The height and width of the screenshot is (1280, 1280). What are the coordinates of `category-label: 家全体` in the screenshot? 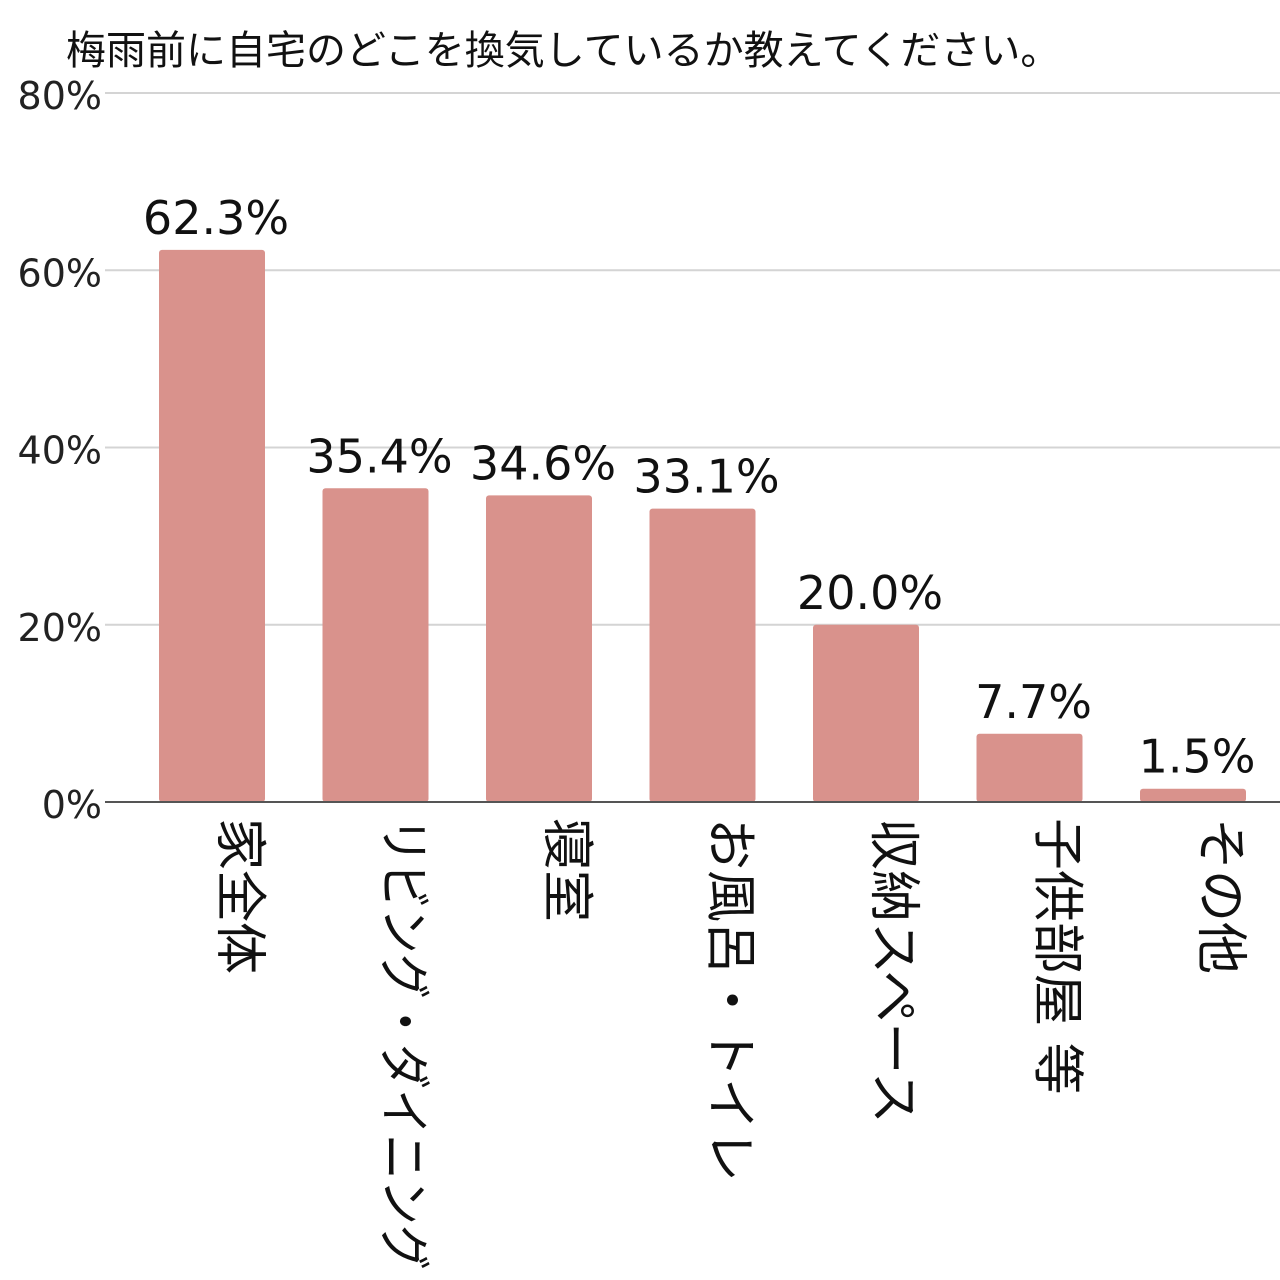 It's located at (239, 896).